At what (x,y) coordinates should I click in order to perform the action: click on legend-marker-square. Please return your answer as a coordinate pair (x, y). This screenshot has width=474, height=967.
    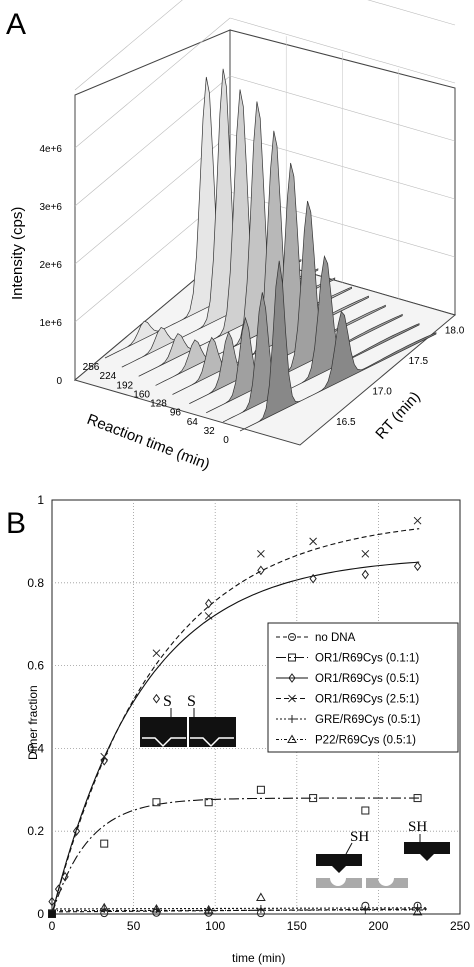
    Looking at the image, I should click on (292, 657).